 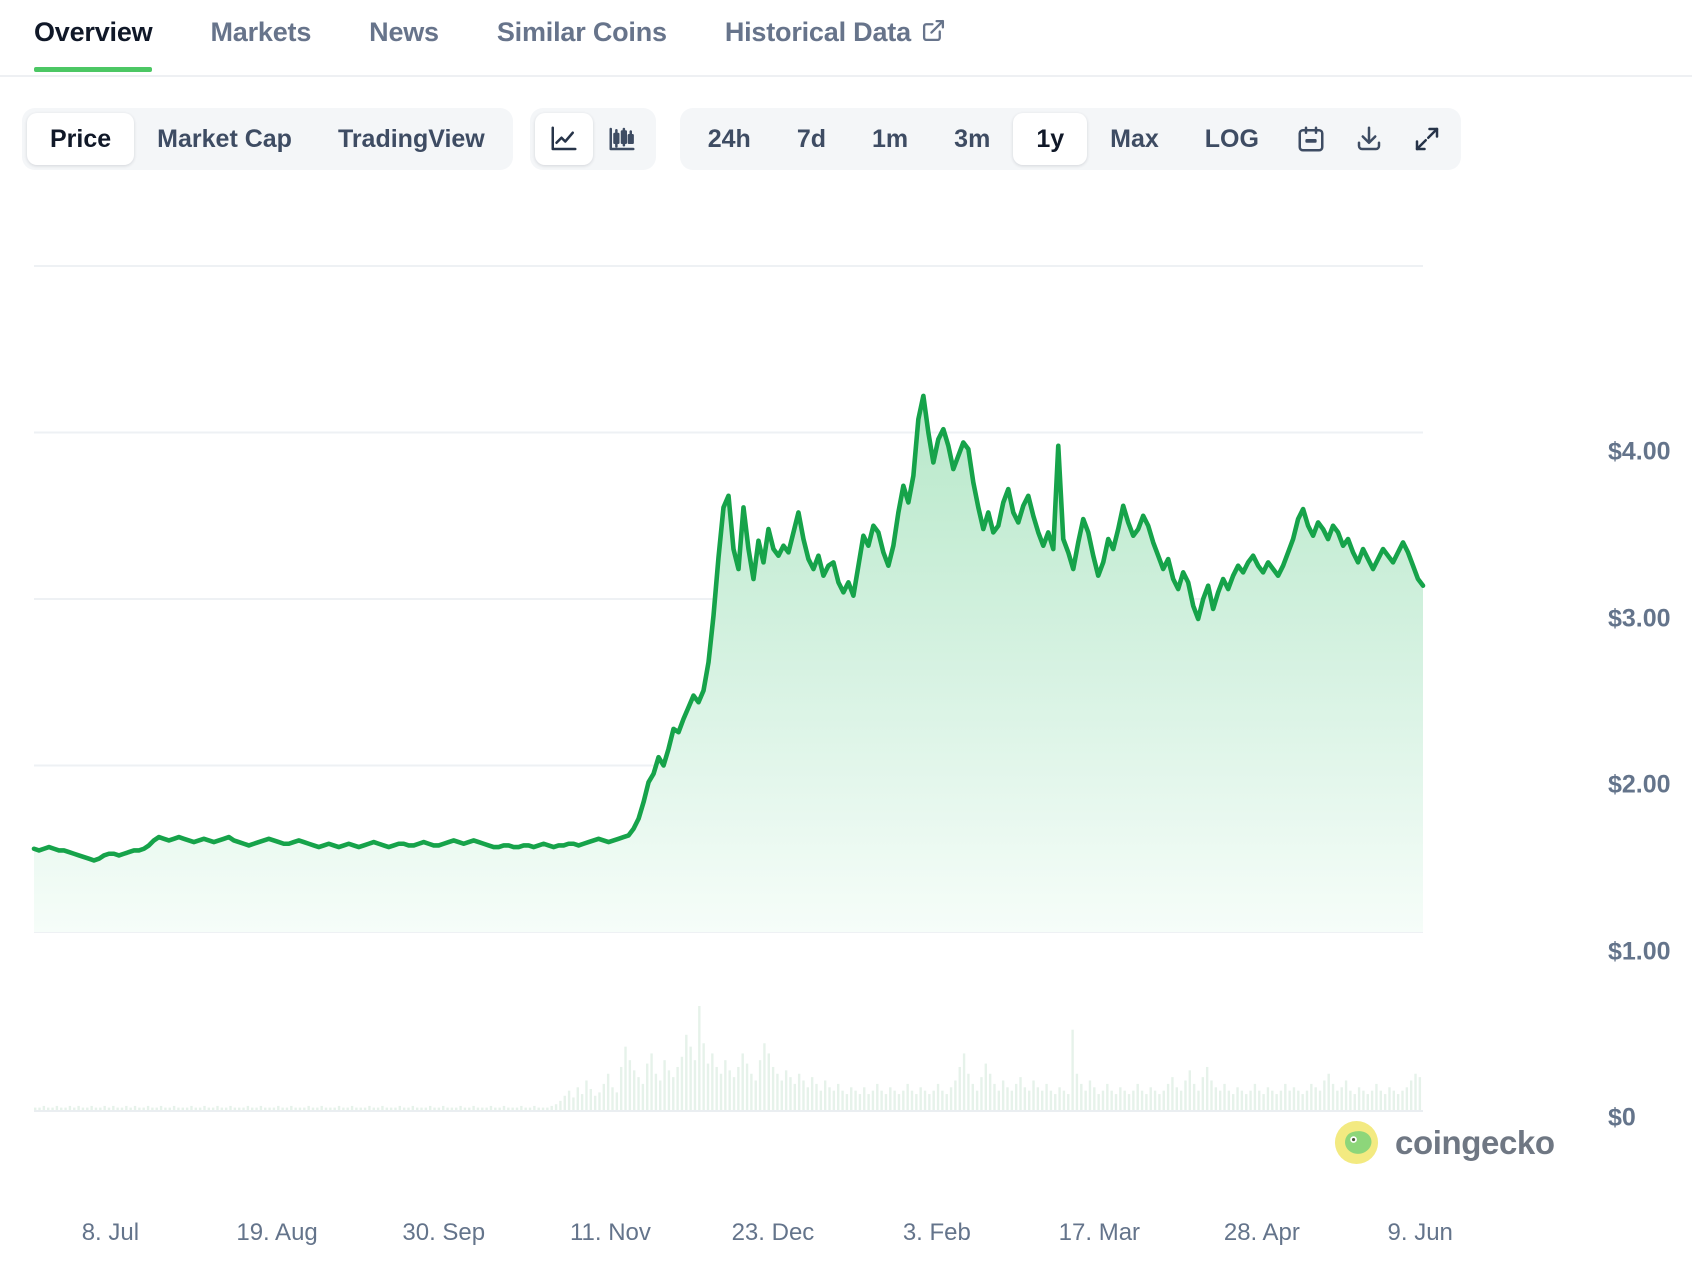 What do you see at coordinates (1427, 139) in the screenshot?
I see `expand-icon` at bounding box center [1427, 139].